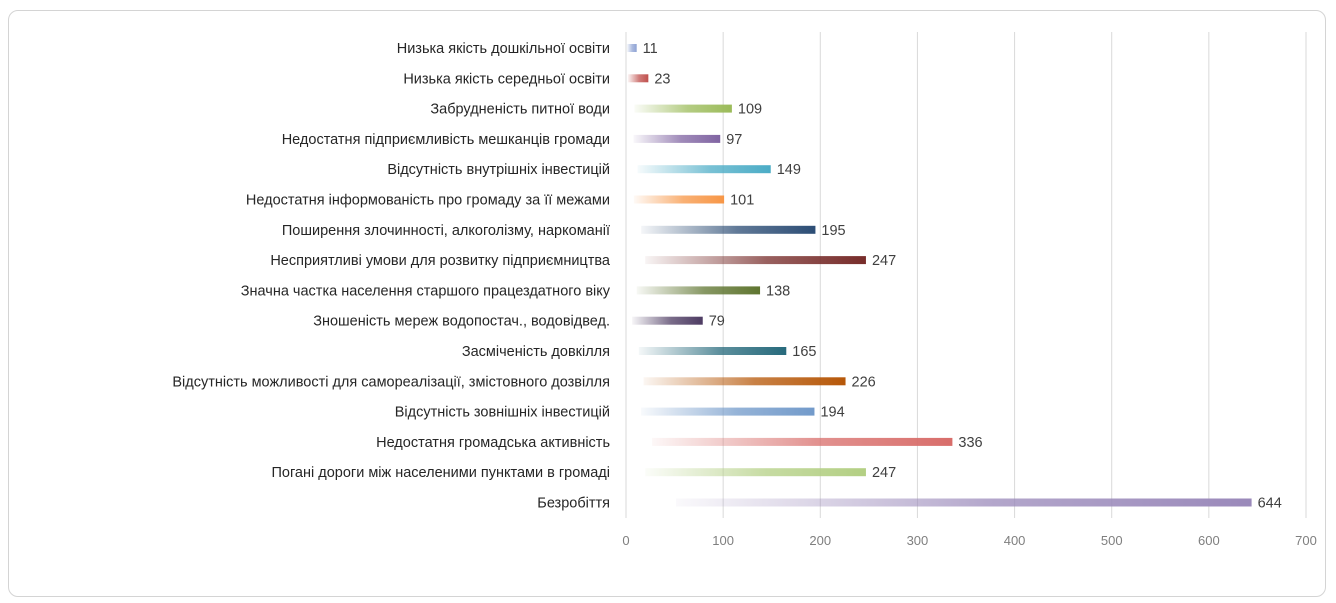 Image resolution: width=1336 pixels, height=603 pixels. Describe the element at coordinates (1015, 540) in the screenshot. I see `x-tick-label: 400` at that location.